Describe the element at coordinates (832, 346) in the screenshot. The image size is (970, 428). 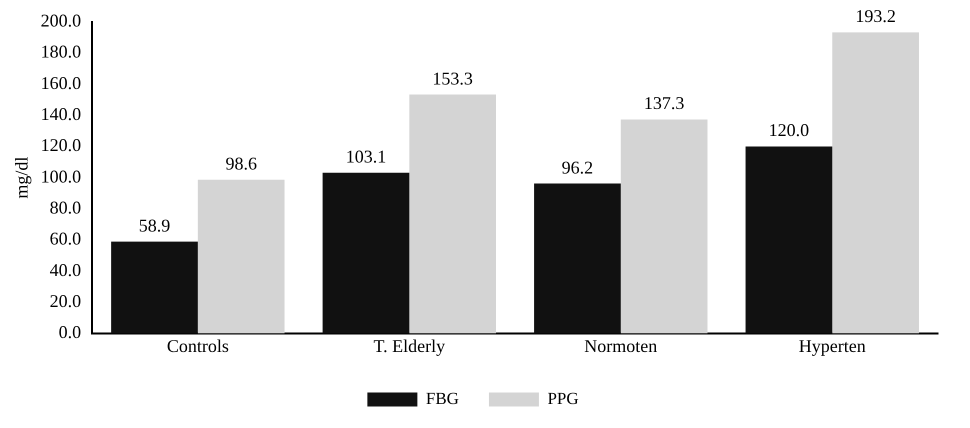
I see `x-tick-label: Hyperten` at that location.